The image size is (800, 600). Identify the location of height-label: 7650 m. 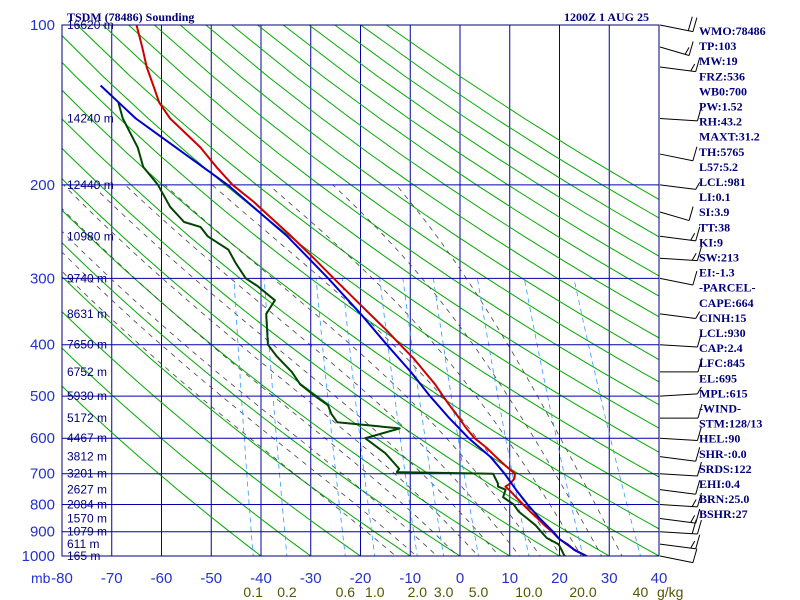
(87, 345).